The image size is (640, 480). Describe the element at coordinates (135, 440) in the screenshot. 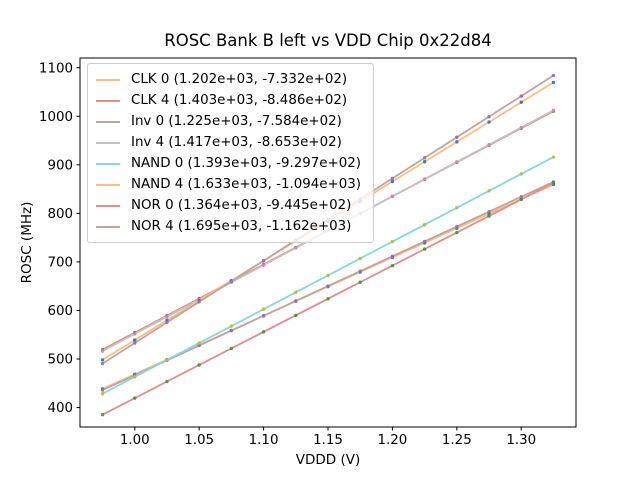

I see `x-tick-label: 1.00` at that location.